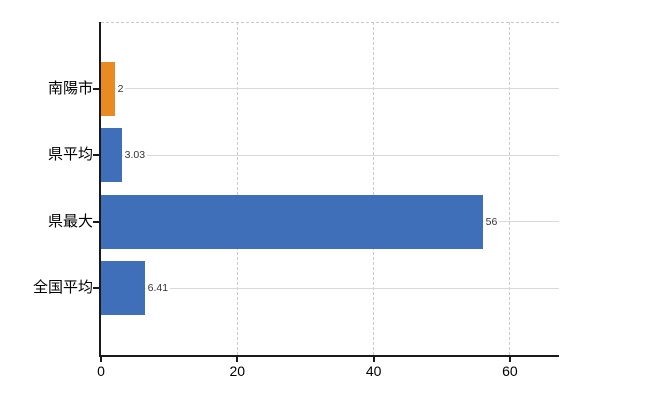 The height and width of the screenshot is (400, 650). Describe the element at coordinates (62, 288) in the screenshot. I see `category-label: 全国平均` at that location.